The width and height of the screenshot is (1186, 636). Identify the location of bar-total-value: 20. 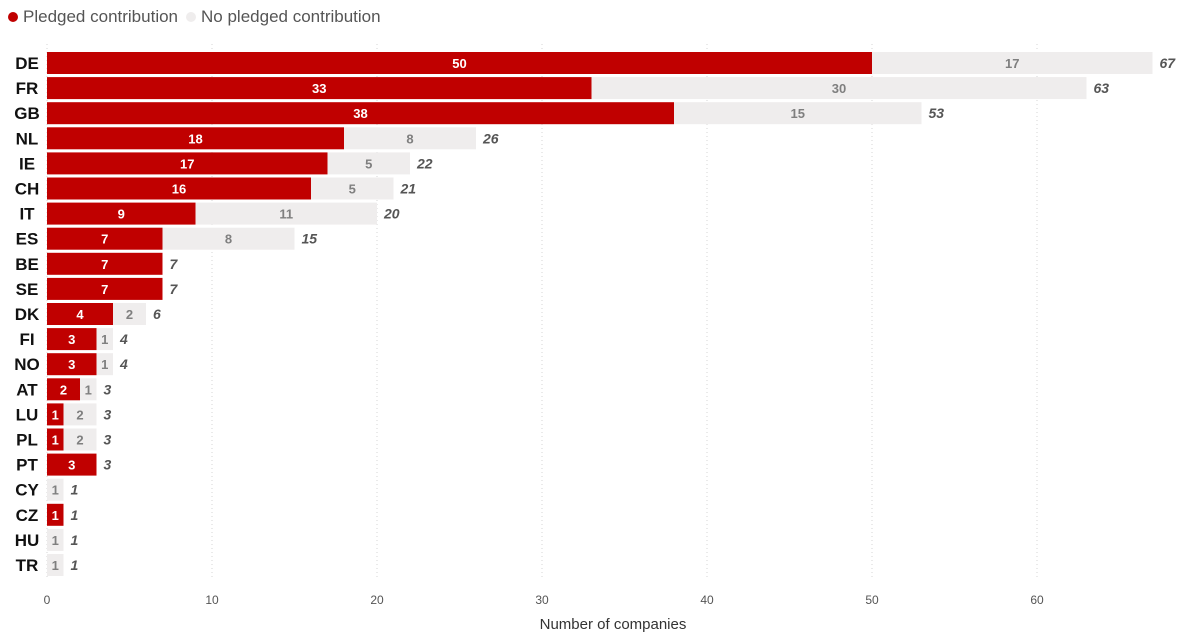
(391, 214).